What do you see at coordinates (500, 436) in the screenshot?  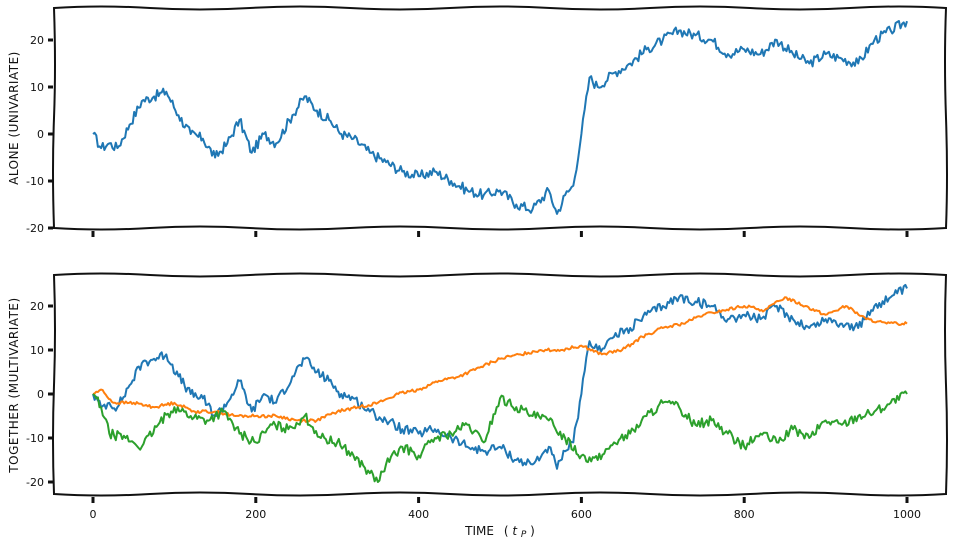 I see `series-line-green` at bounding box center [500, 436].